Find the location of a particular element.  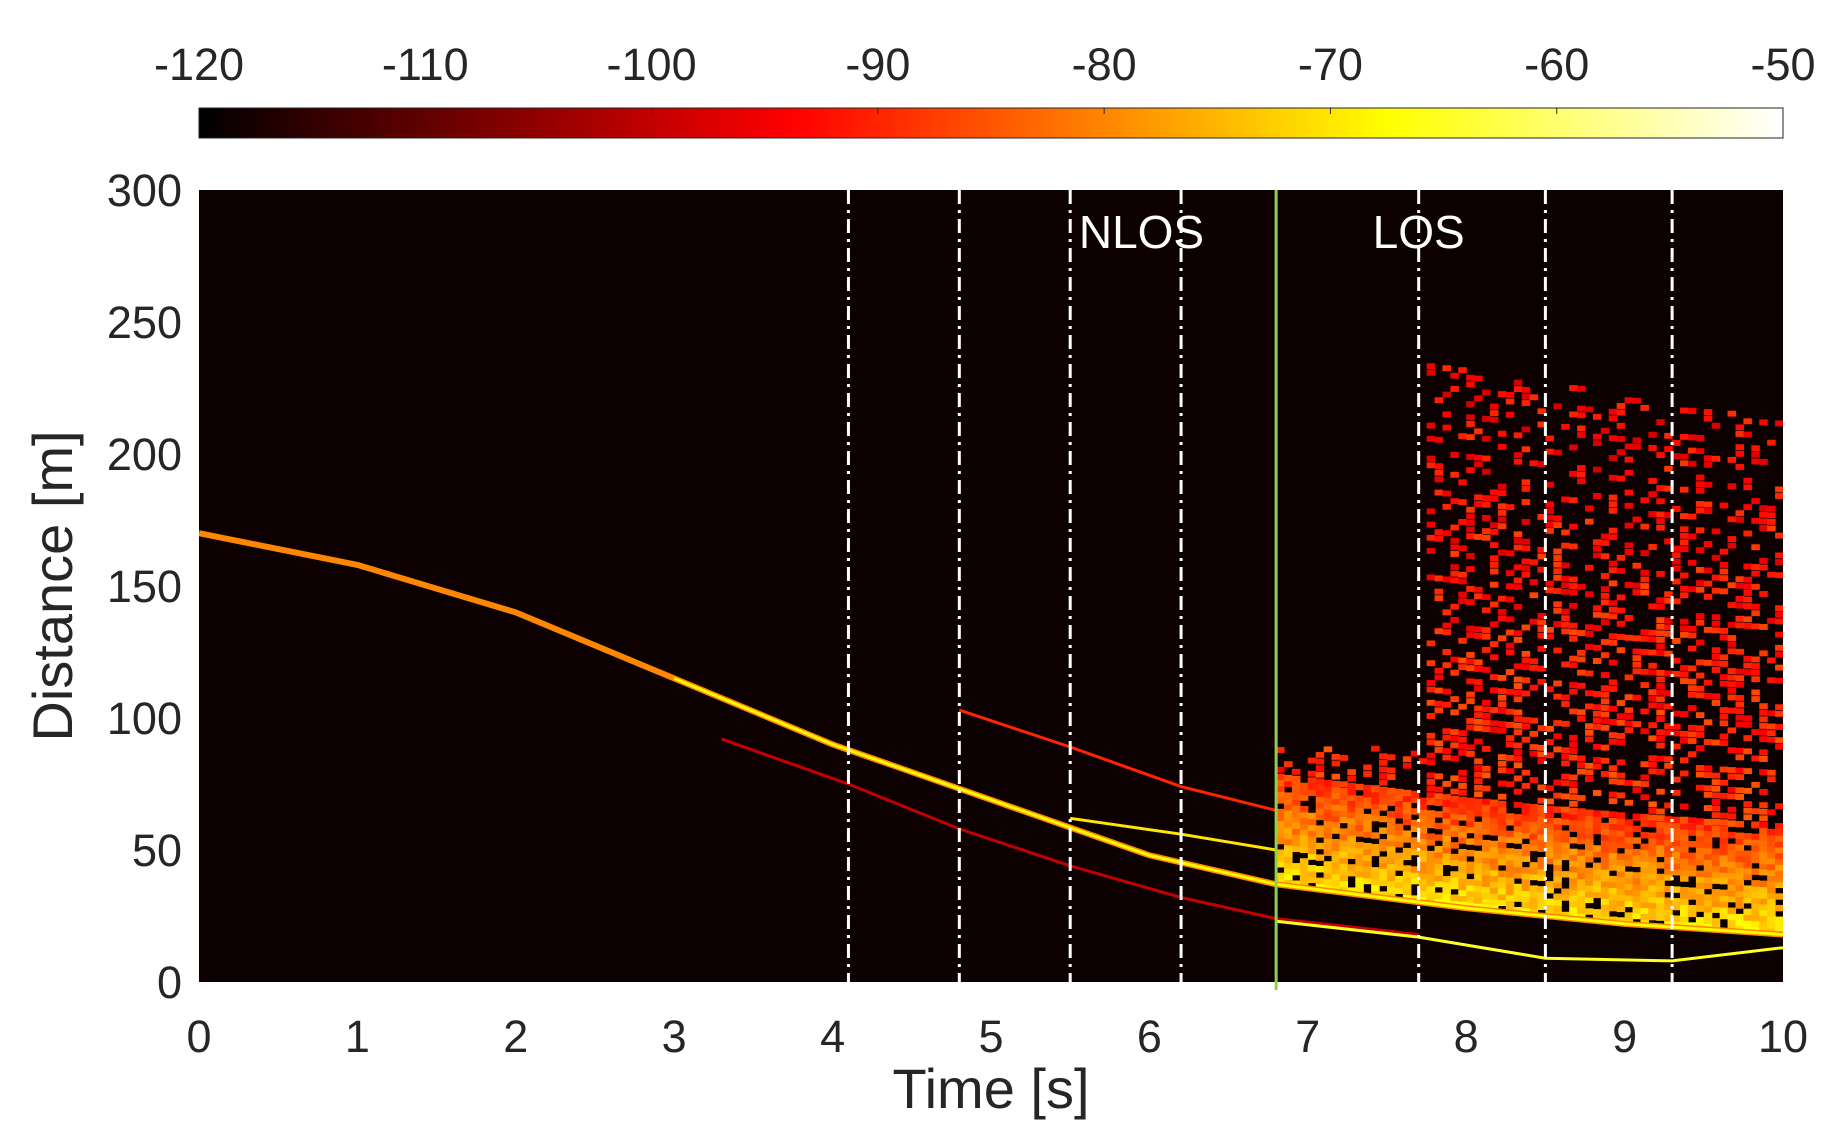

secondary-trace is located at coordinates (1529, 941).